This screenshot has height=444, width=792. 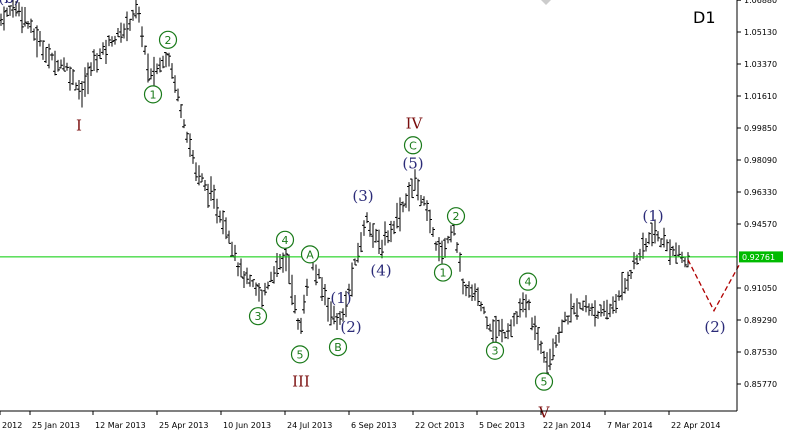 What do you see at coordinates (309, 425) in the screenshot?
I see `time-tick-label: 24 Jul 2013` at bounding box center [309, 425].